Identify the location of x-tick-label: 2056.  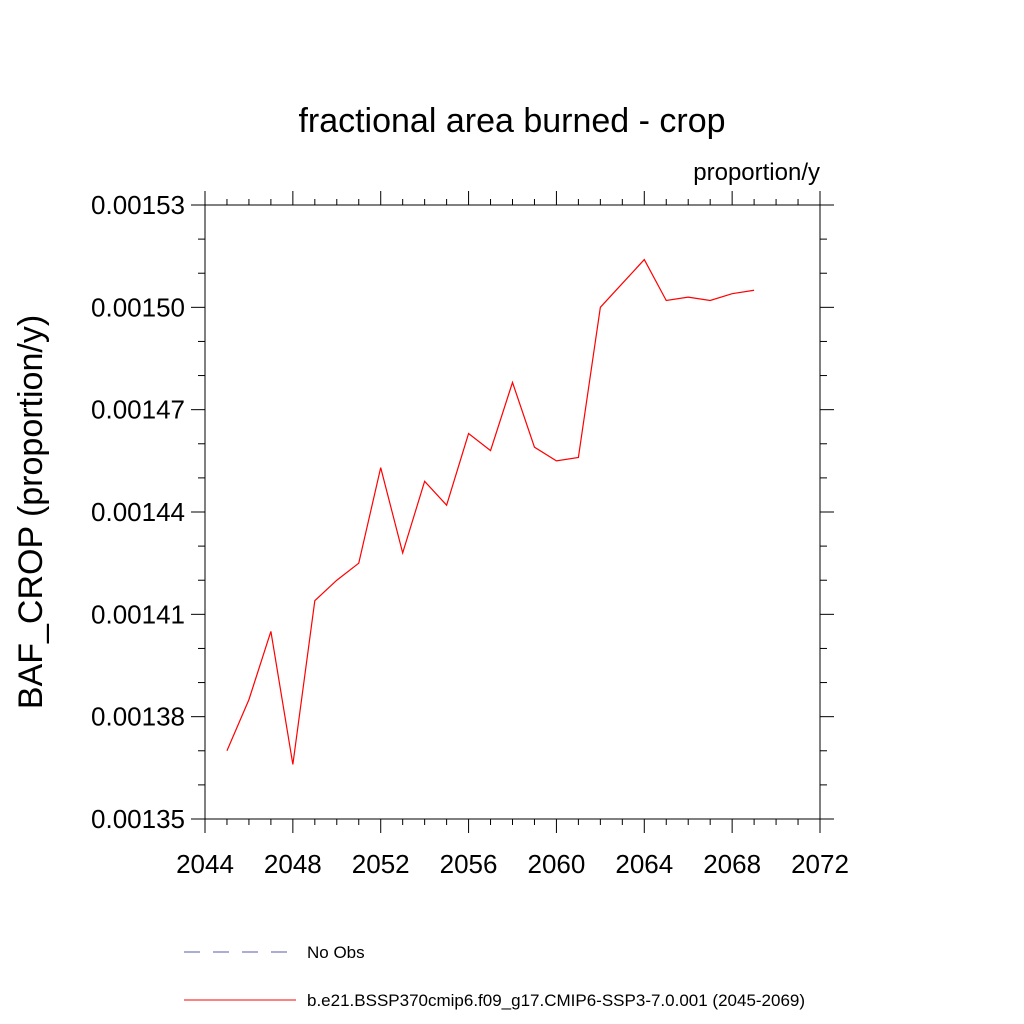
(469, 864).